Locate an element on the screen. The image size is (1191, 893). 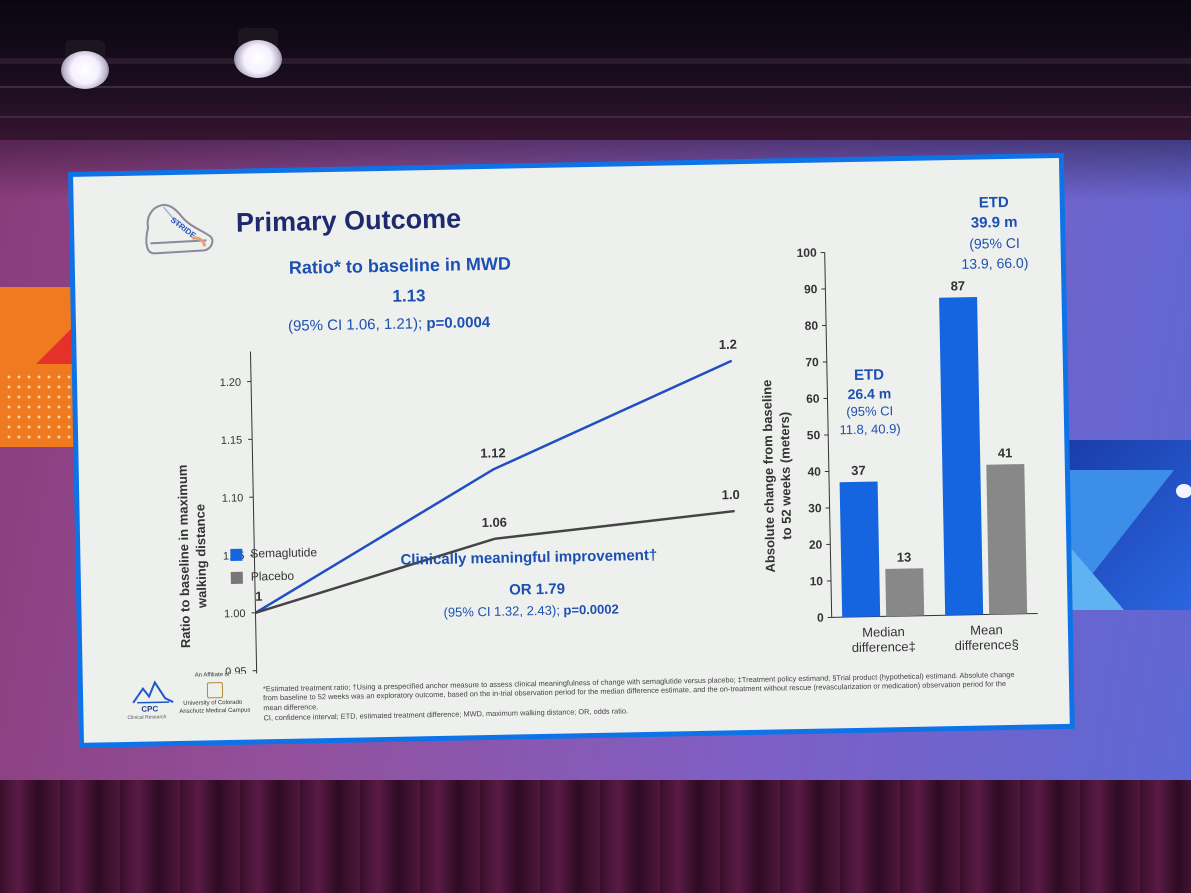
bar-value-label: 87 is located at coordinates (957, 285).